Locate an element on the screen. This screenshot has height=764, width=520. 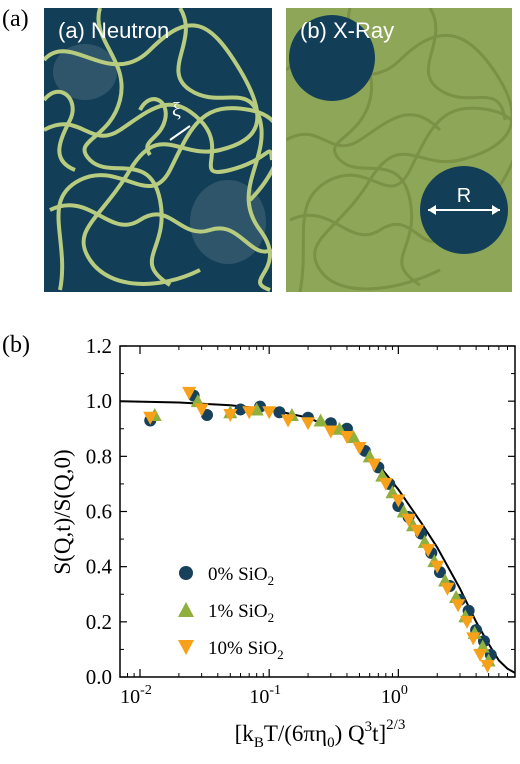
xi-arrow is located at coordinates (180, 133).